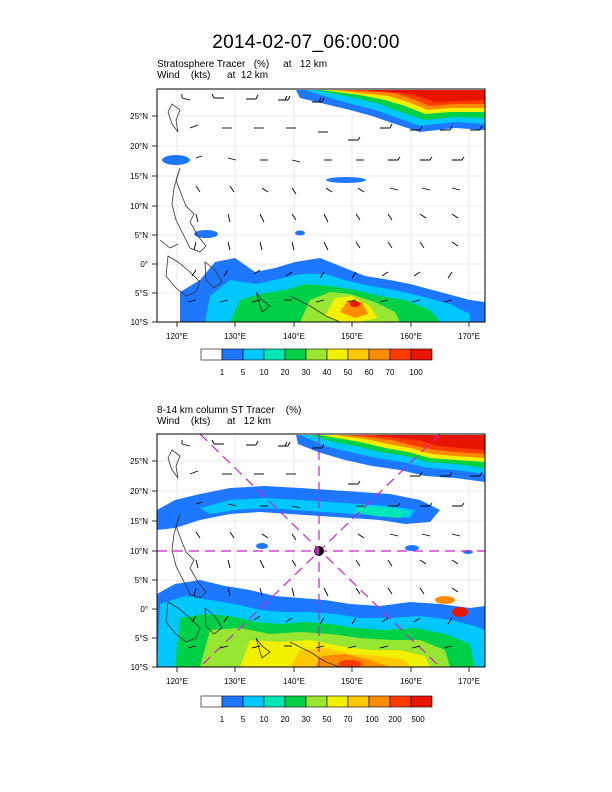 The width and height of the screenshot is (612, 792). Describe the element at coordinates (316, 709) in the screenshot. I see `panel2-colorbar: 1 5 10 20 30 50 70 100 200 500` at that location.